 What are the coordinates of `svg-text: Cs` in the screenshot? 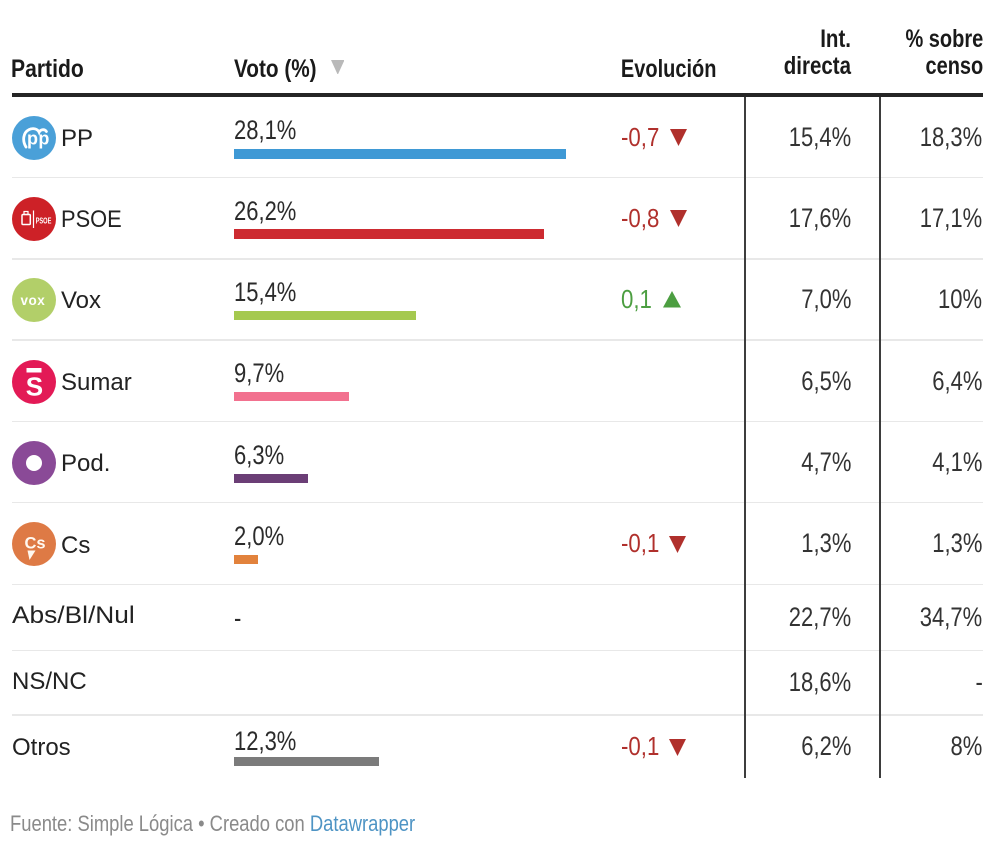 It's located at (35, 544).